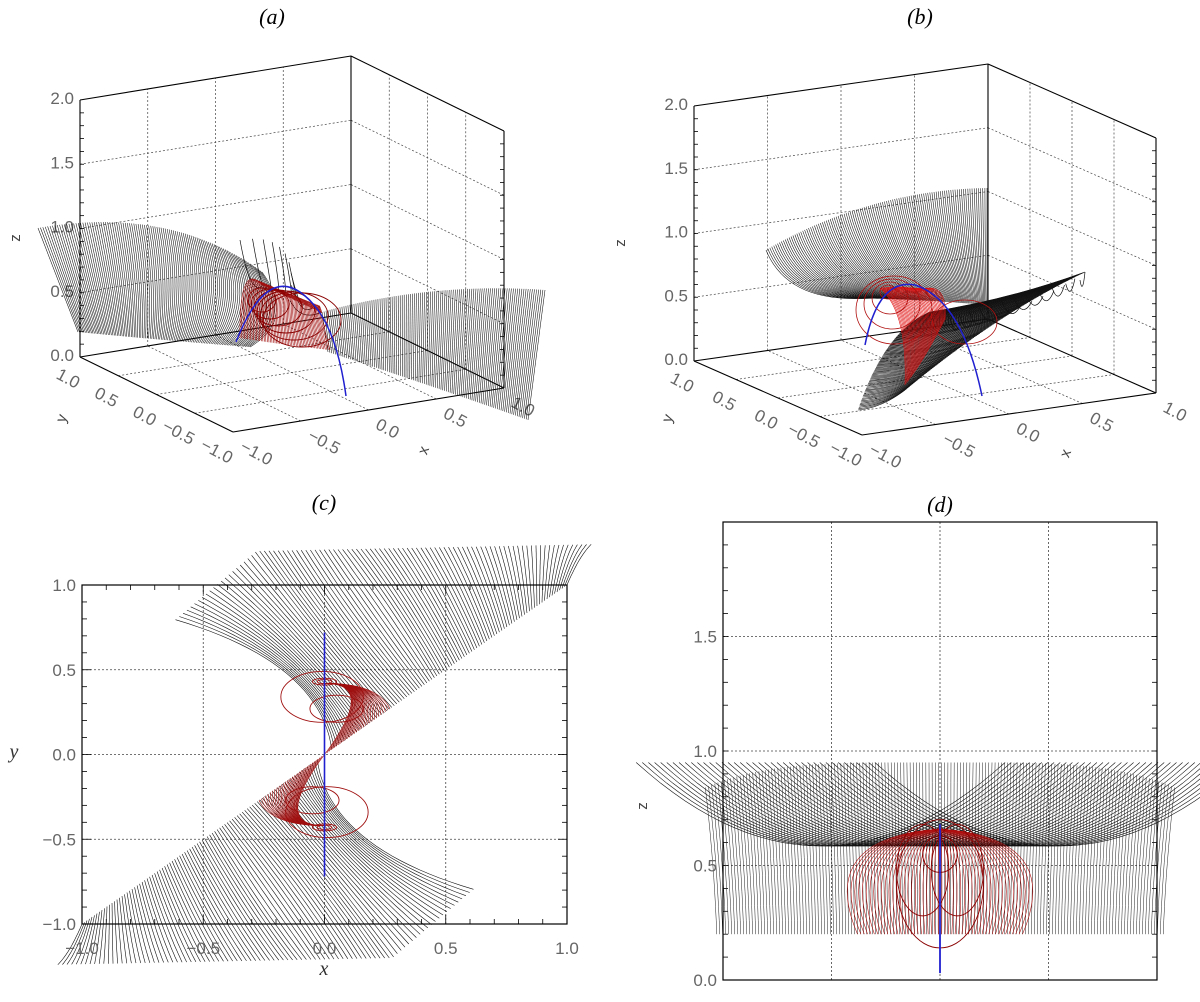  I want to click on y-tick-label: 0.5, so click(106, 397).